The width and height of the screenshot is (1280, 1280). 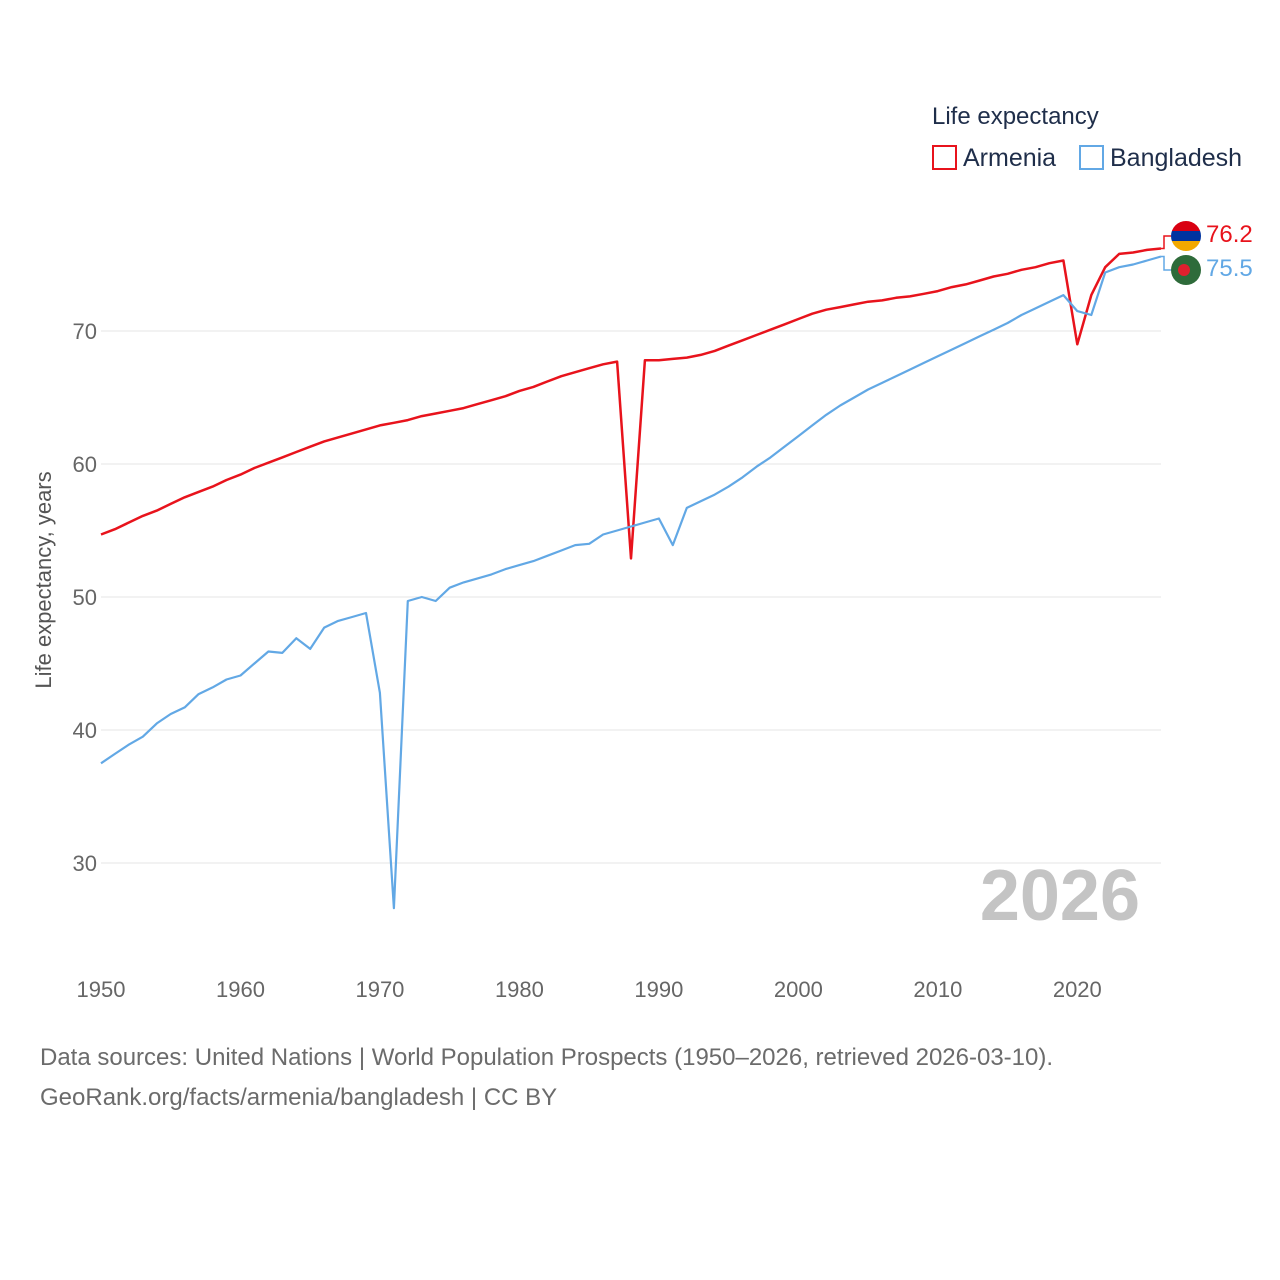 What do you see at coordinates (944, 157) in the screenshot?
I see `legend-swatch-armenia` at bounding box center [944, 157].